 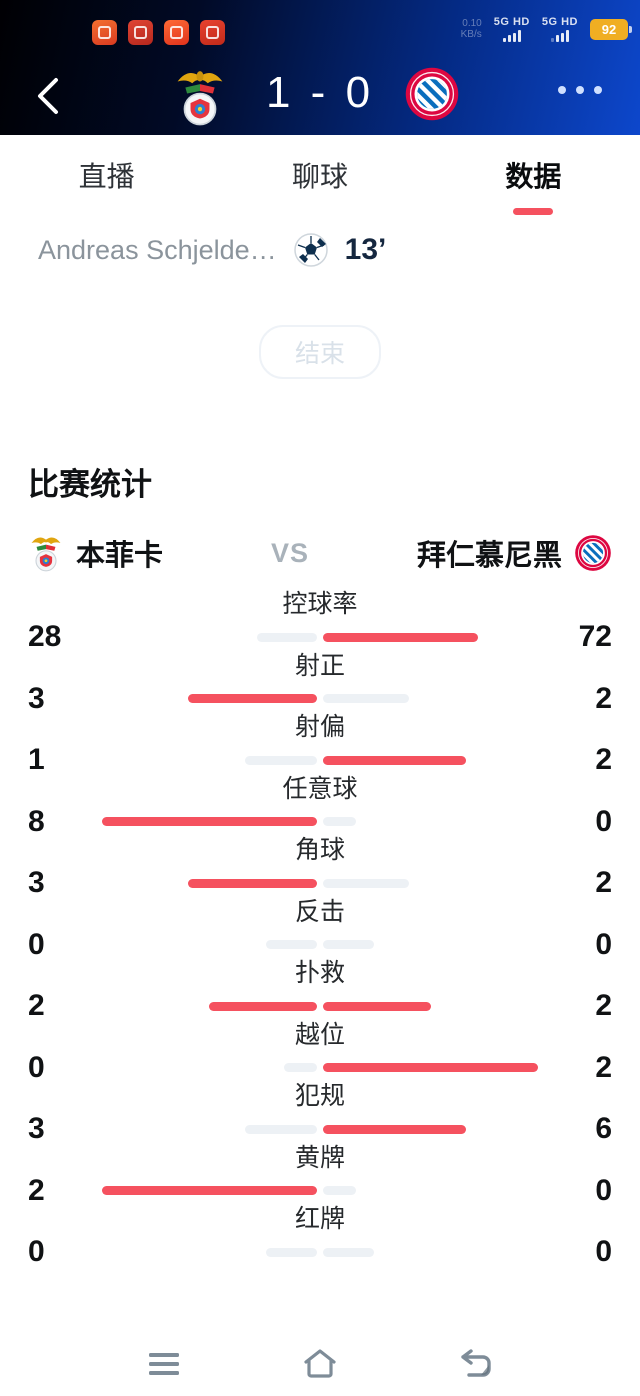 What do you see at coordinates (106, 176) in the screenshot?
I see `tab-live: 直播` at bounding box center [106, 176].